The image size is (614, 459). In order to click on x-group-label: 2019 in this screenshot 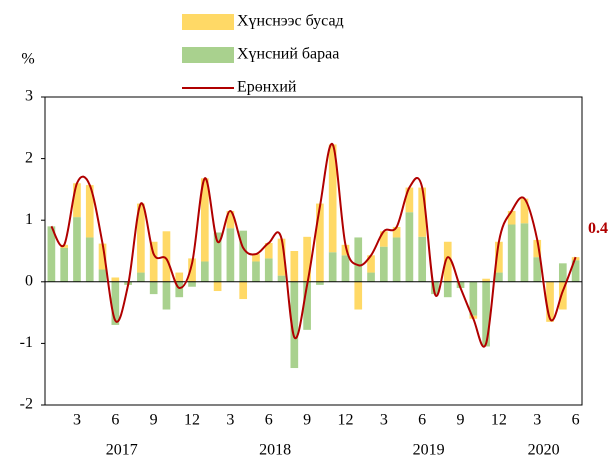, I will do `click(429, 450)`.